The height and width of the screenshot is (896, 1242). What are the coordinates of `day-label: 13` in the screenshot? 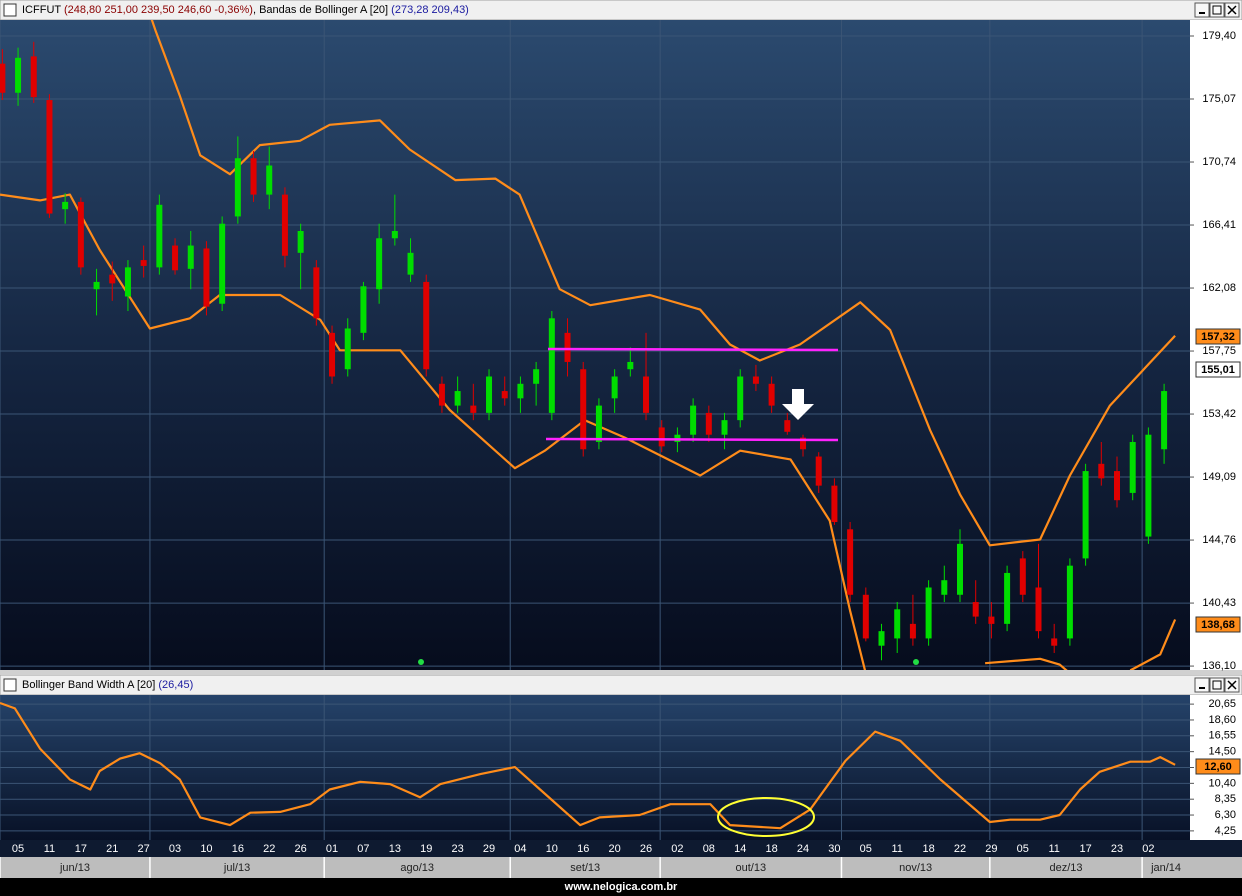 It's located at (395, 849).